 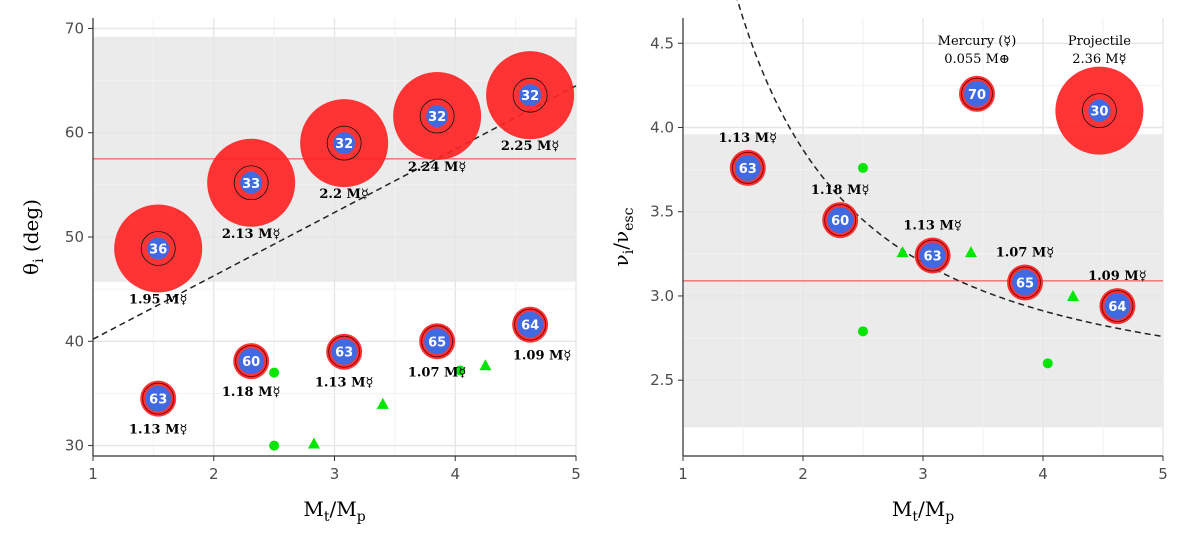 I want to click on y-tick-label: 3.5, so click(x=662, y=212).